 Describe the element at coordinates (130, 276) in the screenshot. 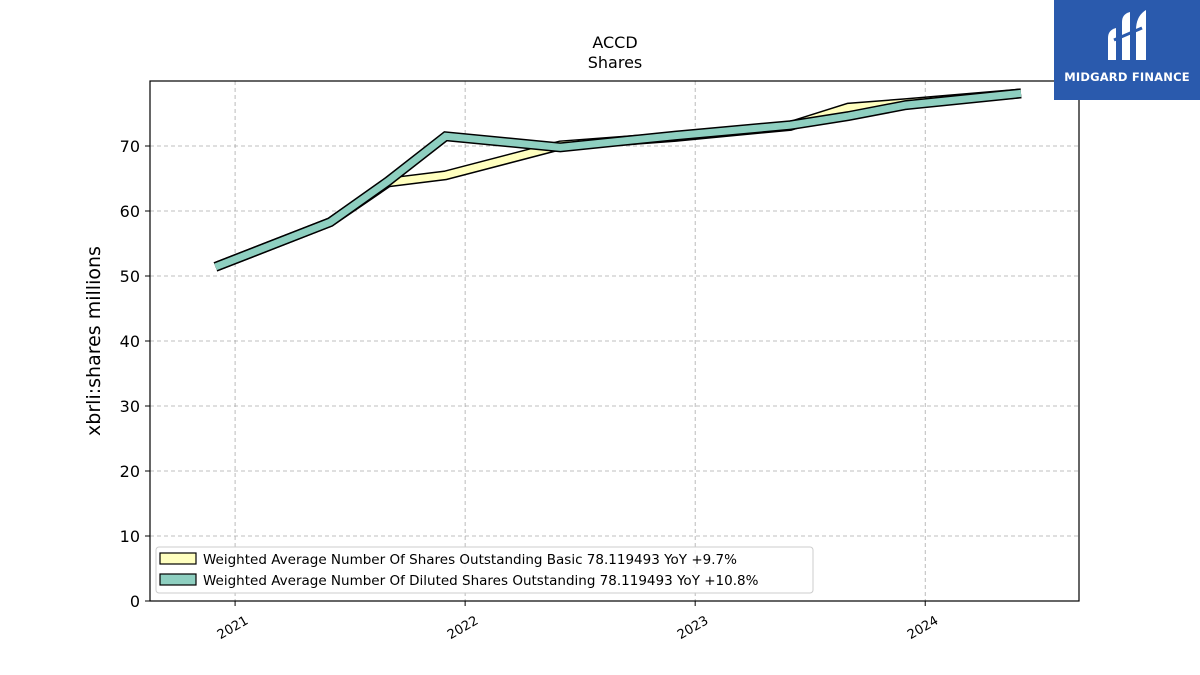

I see `y-tick-label: 50` at that location.